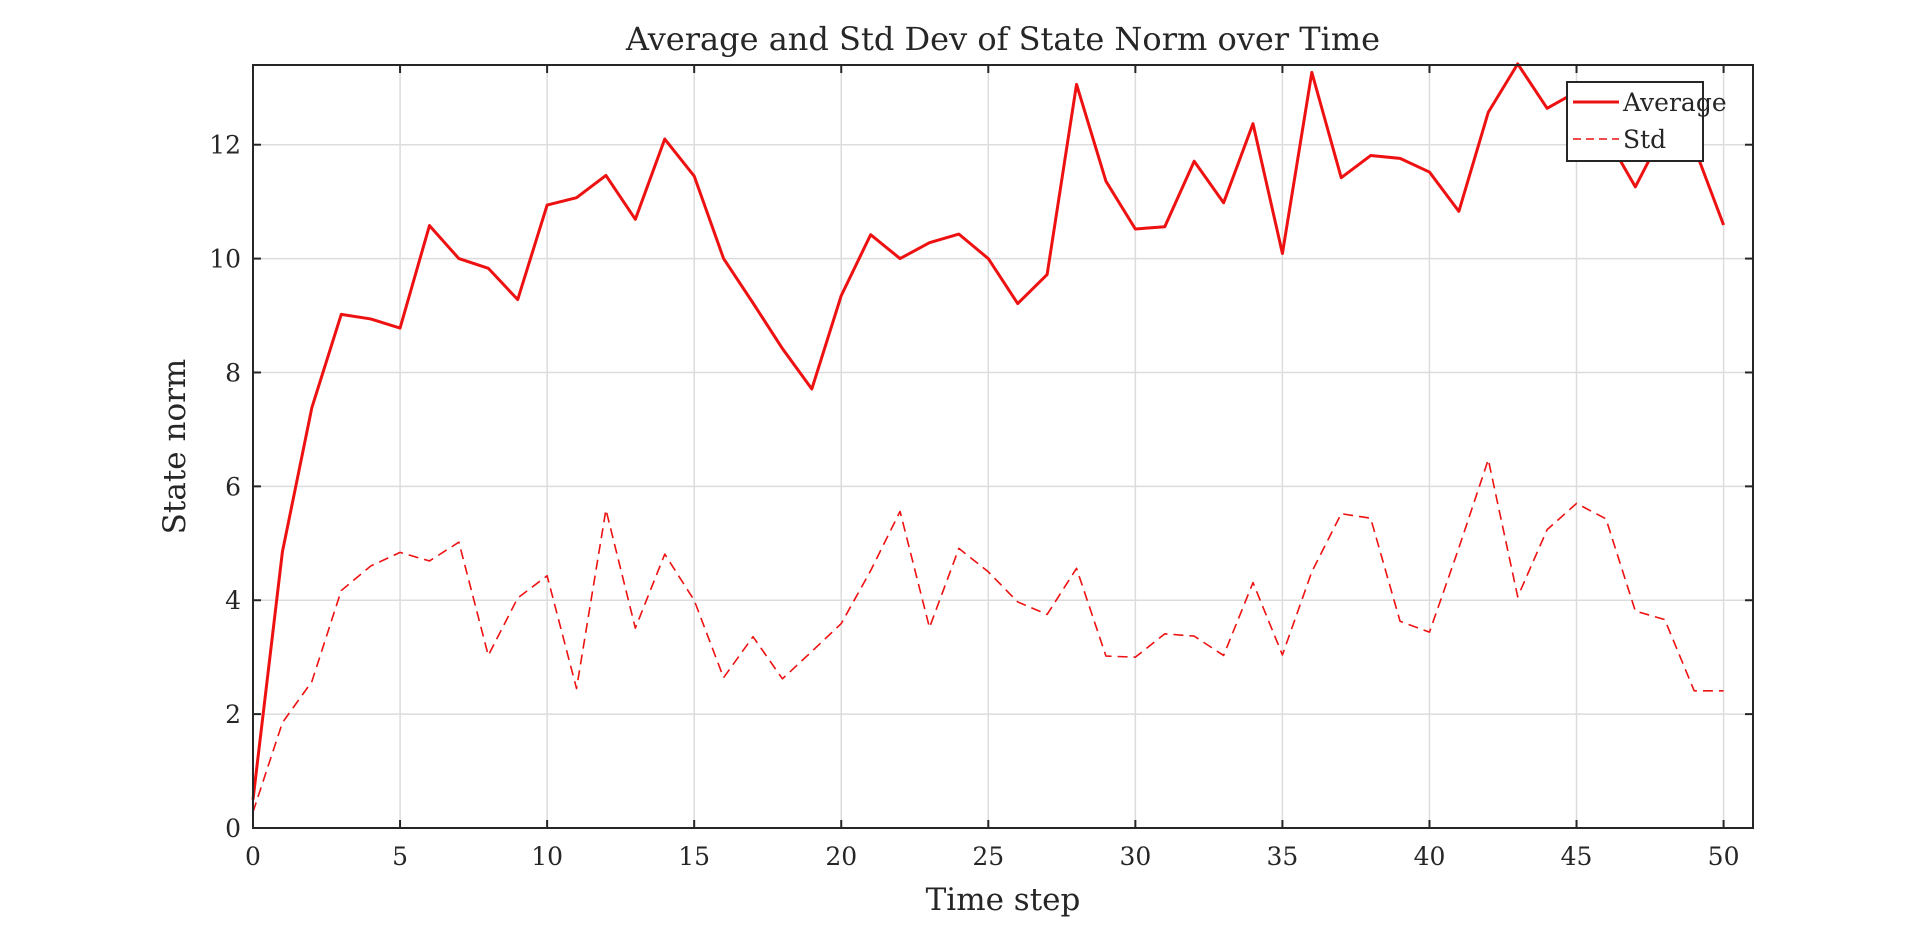 This screenshot has height=926, width=1920. Describe the element at coordinates (1644, 139) in the screenshot. I see `legend-label-std: Std` at that location.